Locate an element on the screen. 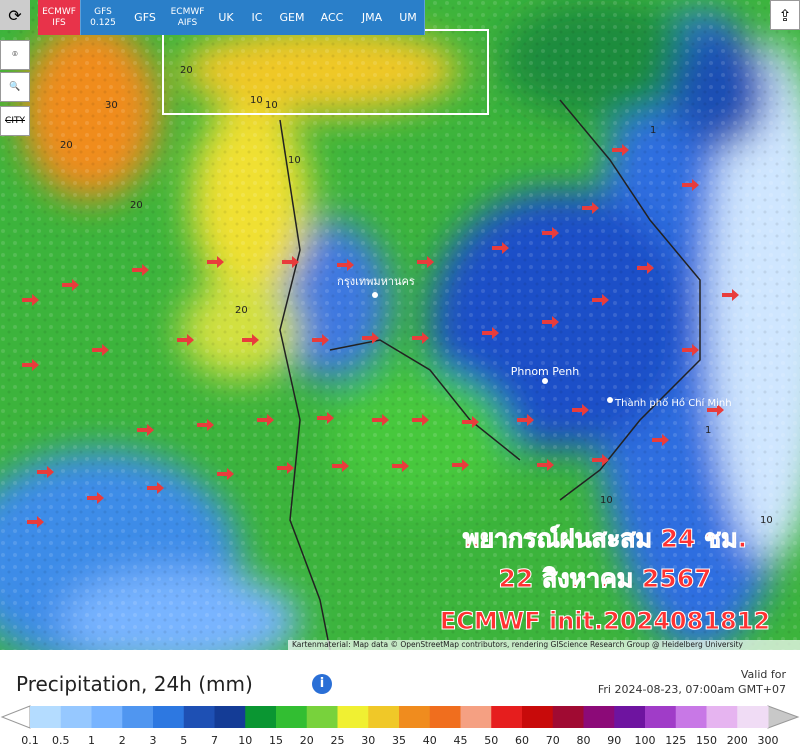  legend-arrow-low is located at coordinates (15, 717).